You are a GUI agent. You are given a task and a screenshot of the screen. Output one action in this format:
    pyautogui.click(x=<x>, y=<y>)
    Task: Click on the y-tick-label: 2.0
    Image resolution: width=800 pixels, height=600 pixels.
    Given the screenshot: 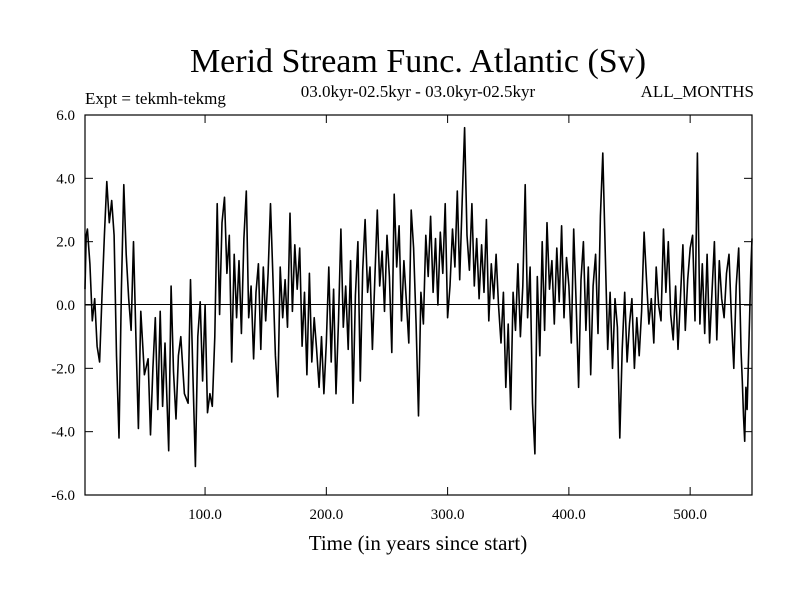 What is the action you would take?
    pyautogui.click(x=65, y=243)
    